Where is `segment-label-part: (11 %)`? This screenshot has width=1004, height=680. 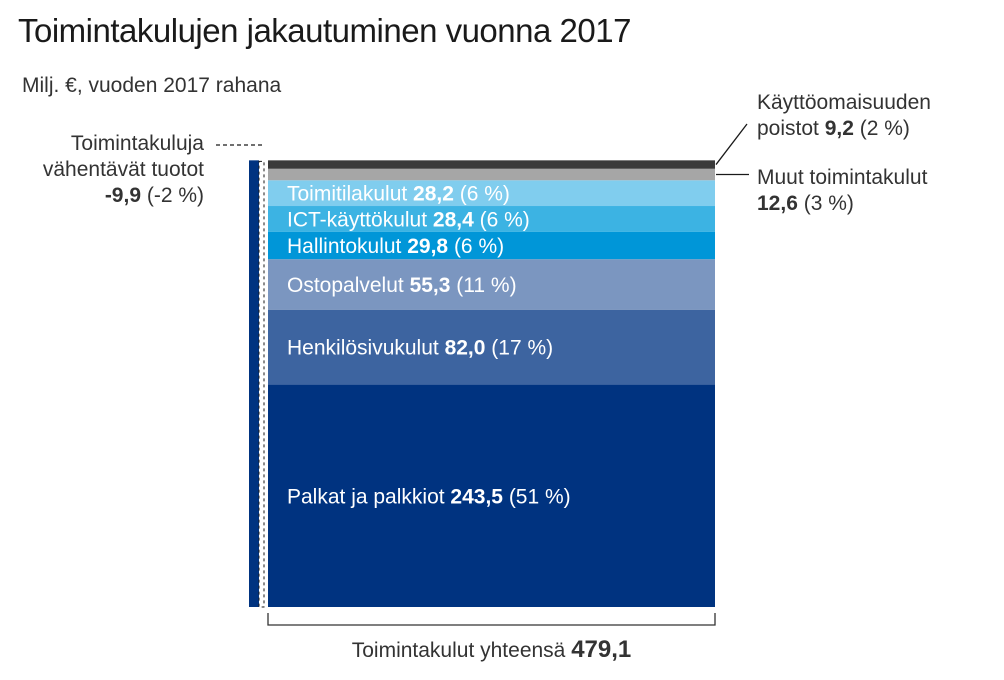
segment-label-part: (11 %) is located at coordinates (483, 285).